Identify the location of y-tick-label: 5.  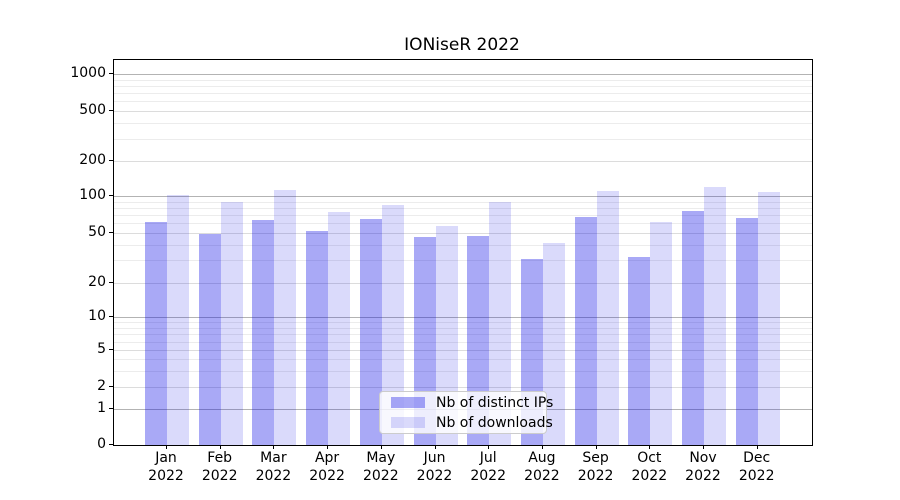
(101, 349).